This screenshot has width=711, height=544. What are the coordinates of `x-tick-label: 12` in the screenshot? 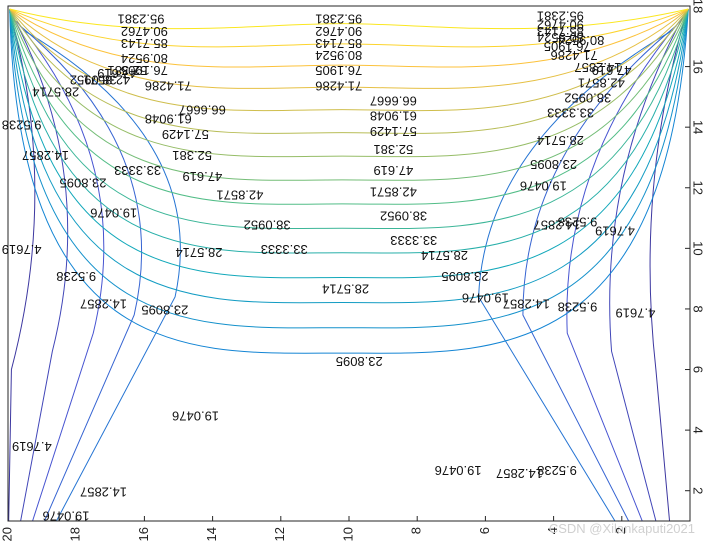 It's located at (279, 534).